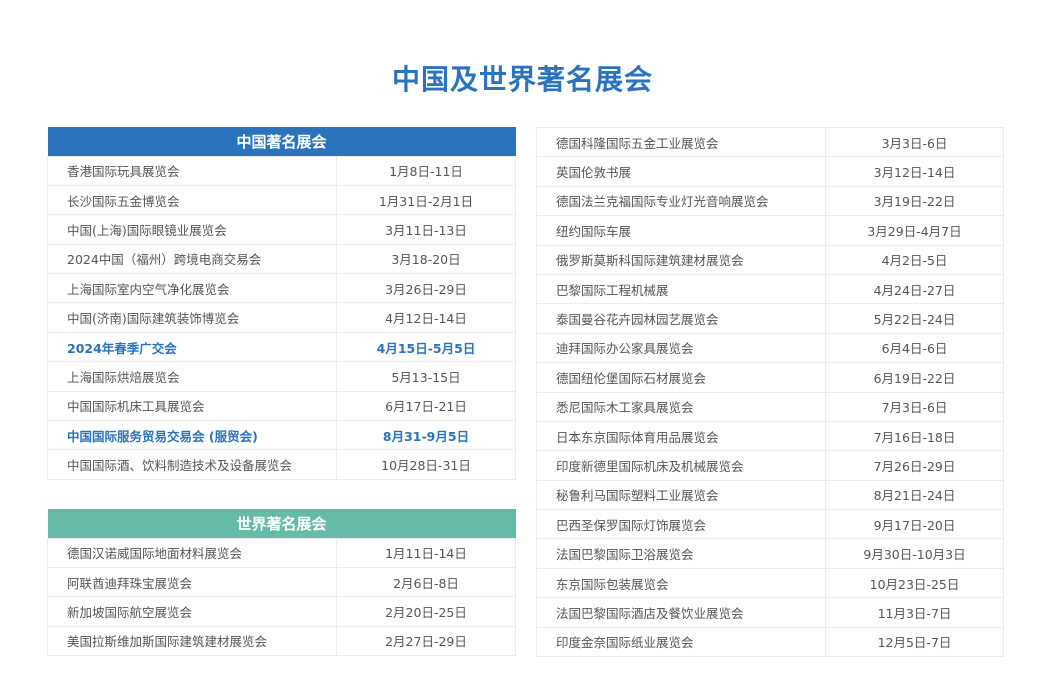 Image resolution: width=1045 pixels, height=692 pixels. I want to click on table-row: 印度新德里国际机床及机械展览会 7月26日-29日, so click(770, 465).